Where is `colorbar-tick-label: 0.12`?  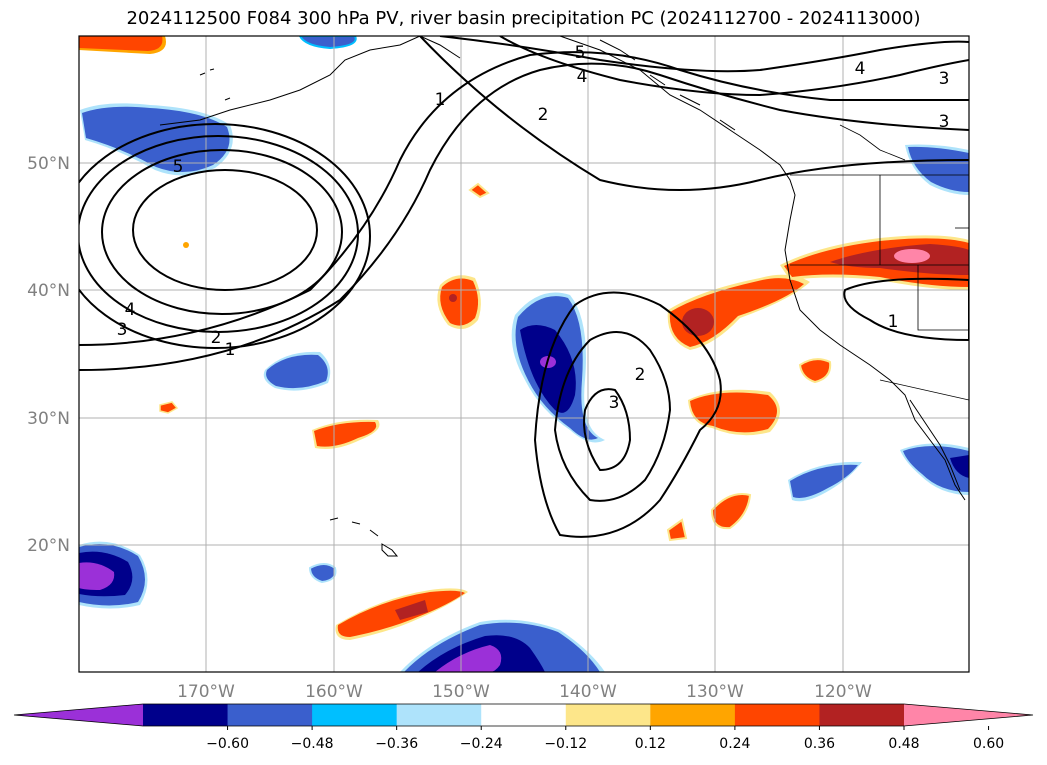 colorbar-tick-label: 0.12 is located at coordinates (650, 744).